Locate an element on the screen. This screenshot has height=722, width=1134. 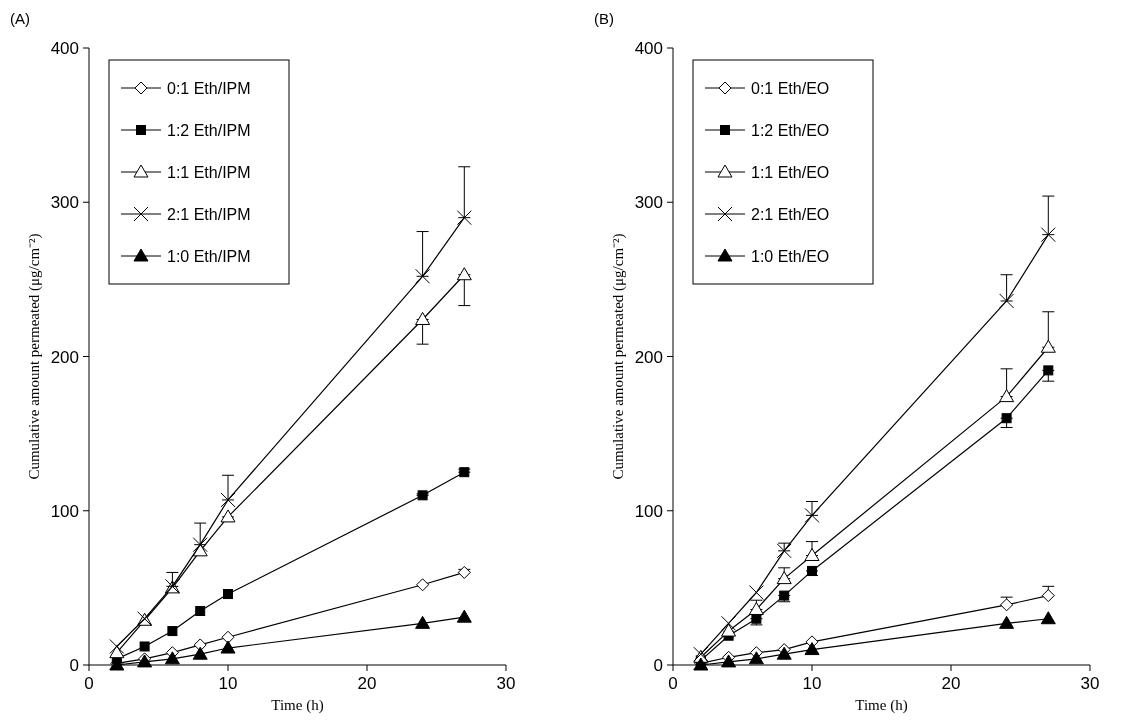
legend-label: 2:1 Eth/EO is located at coordinates (790, 214).